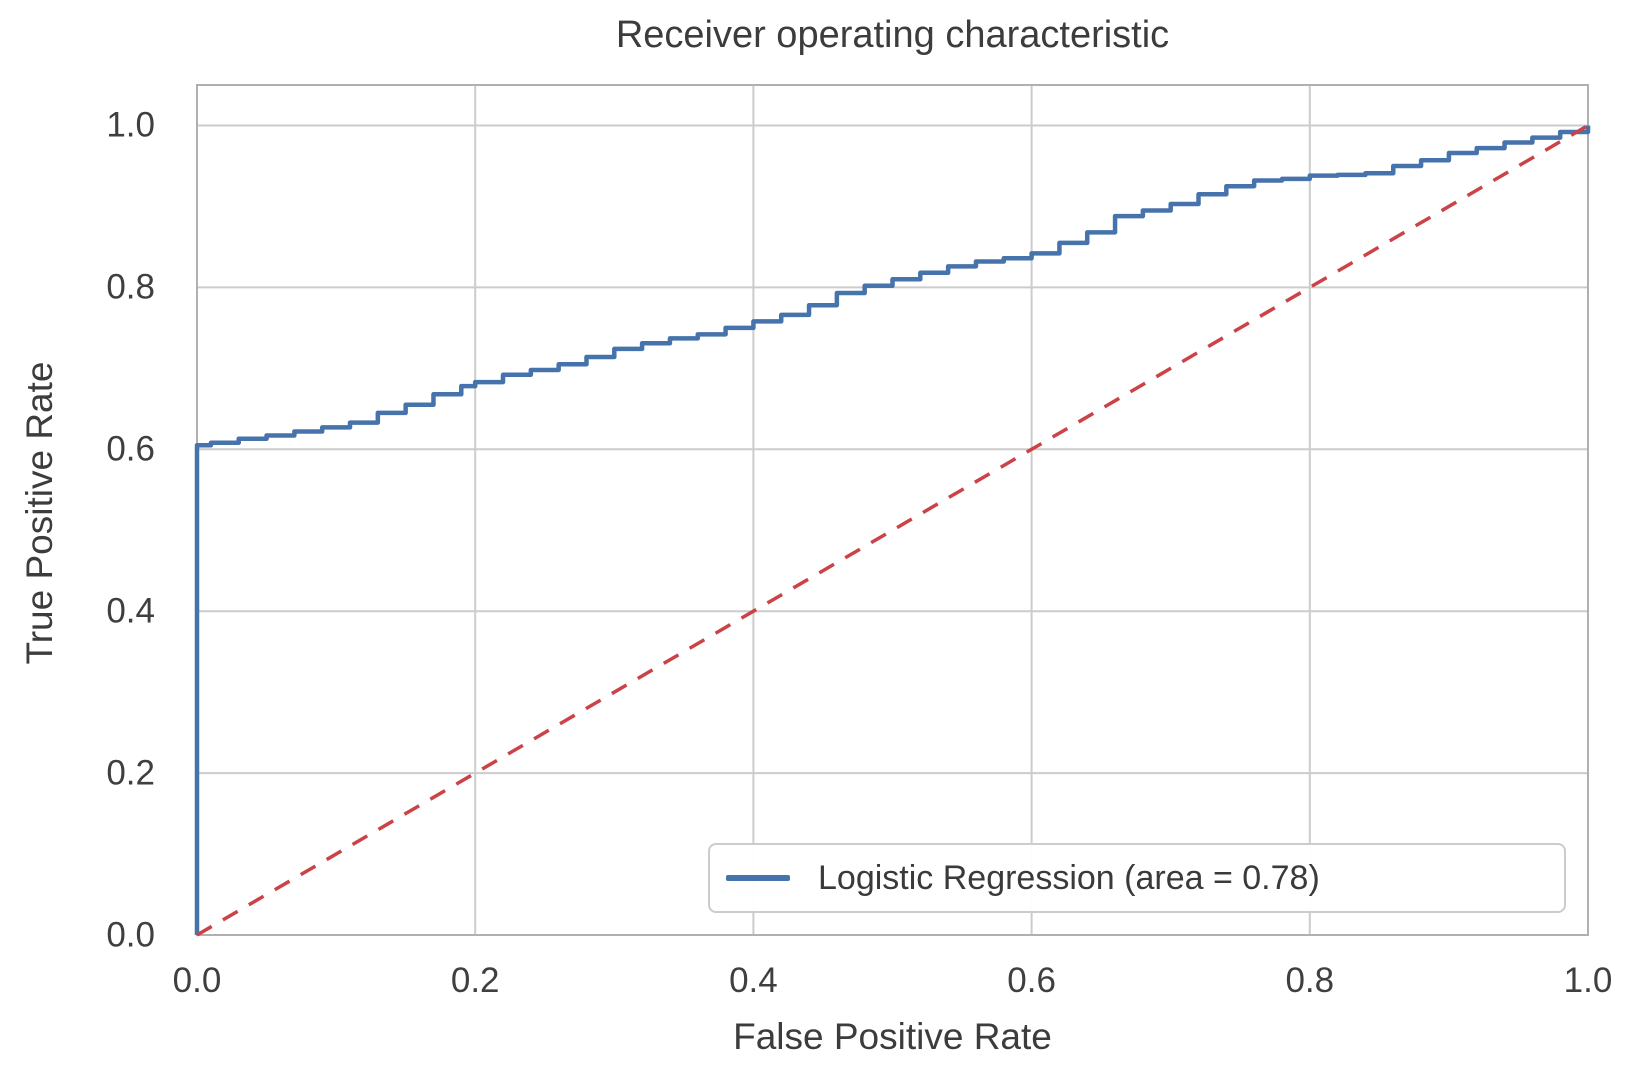  I want to click on x-tick-label: 1.0, so click(1588, 980).